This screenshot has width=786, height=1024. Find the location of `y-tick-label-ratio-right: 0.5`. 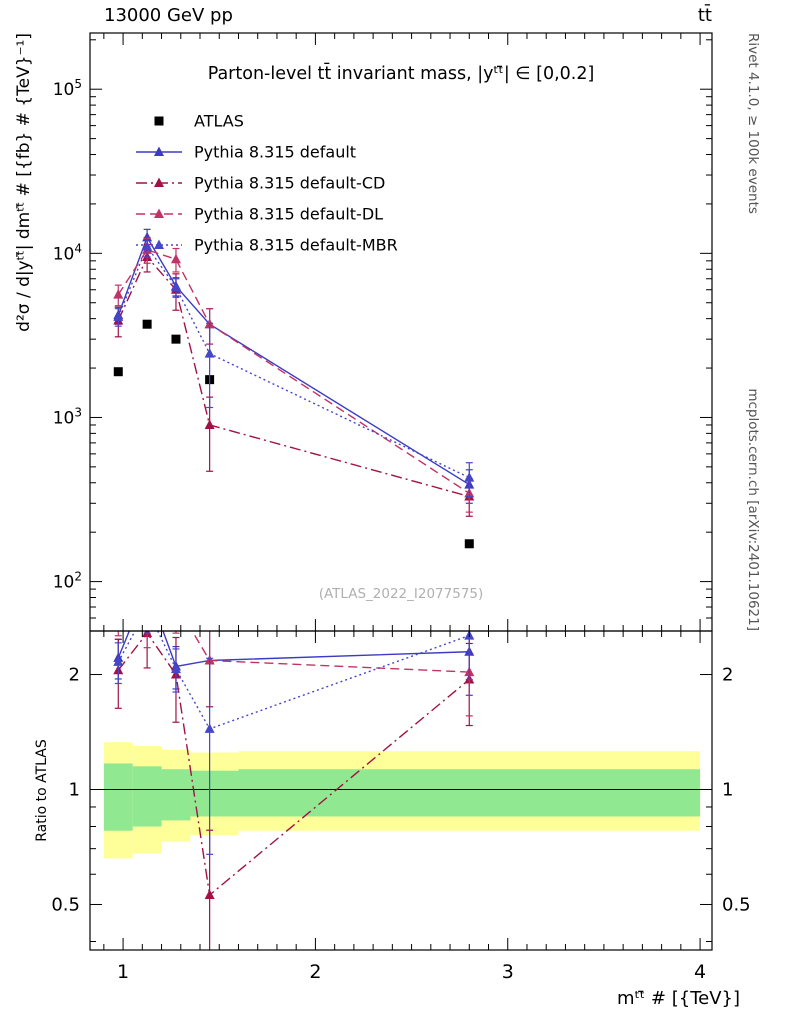

y-tick-label-ratio-right: 0.5 is located at coordinates (736, 904).